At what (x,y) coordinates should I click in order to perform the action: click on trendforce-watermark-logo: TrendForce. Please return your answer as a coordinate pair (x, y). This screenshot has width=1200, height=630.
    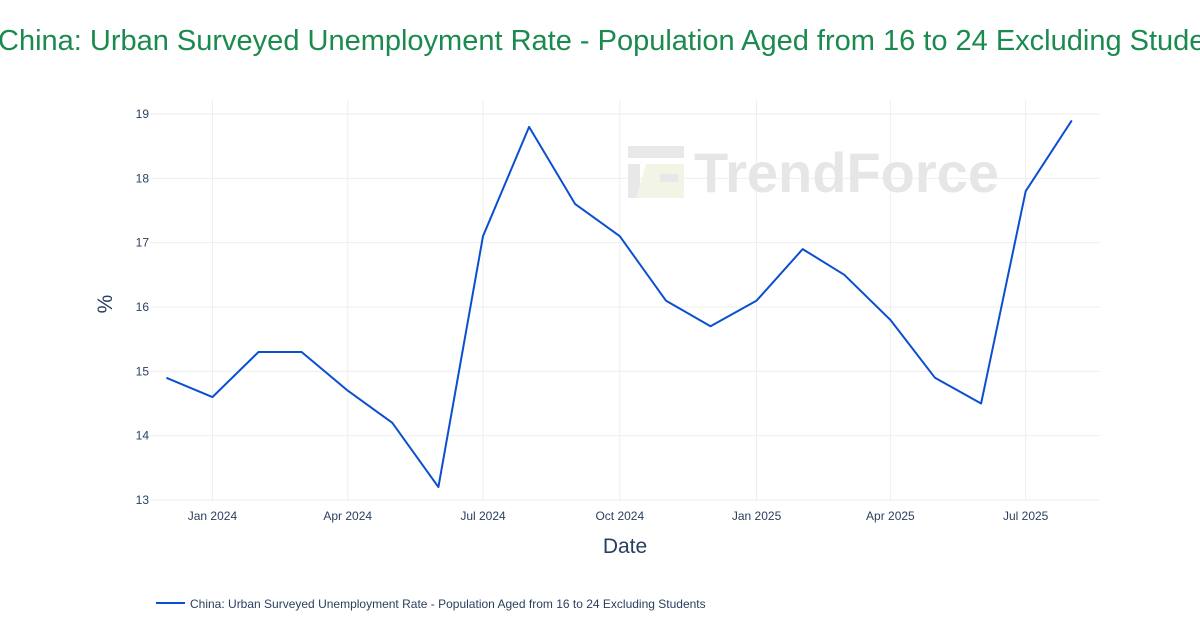
    Looking at the image, I should click on (813, 172).